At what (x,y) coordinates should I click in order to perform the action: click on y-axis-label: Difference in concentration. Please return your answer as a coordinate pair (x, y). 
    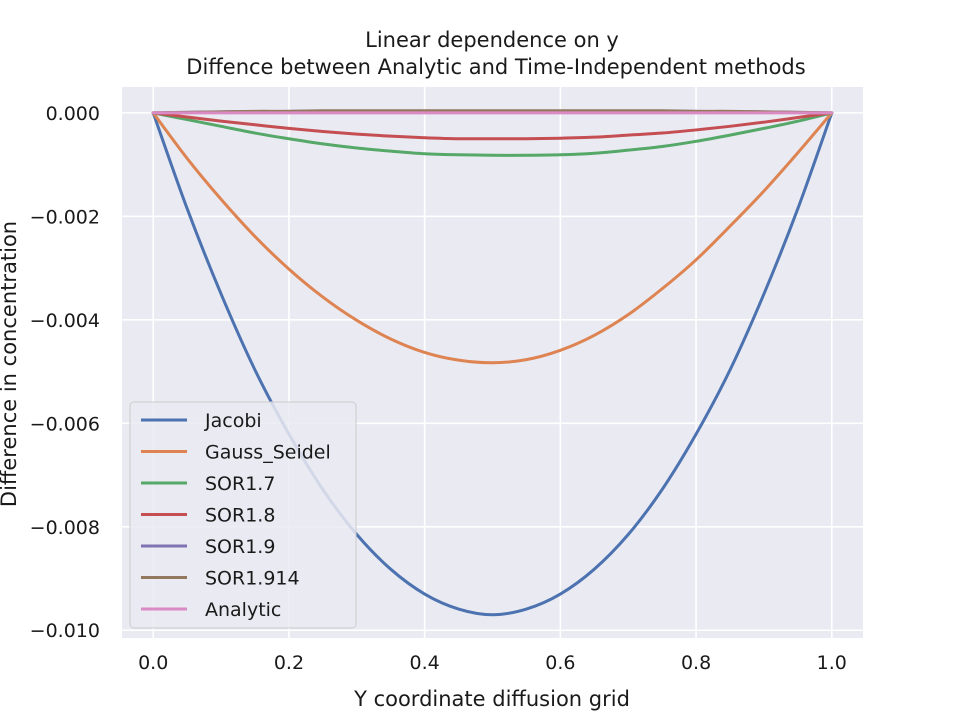
    Looking at the image, I should click on (10, 364).